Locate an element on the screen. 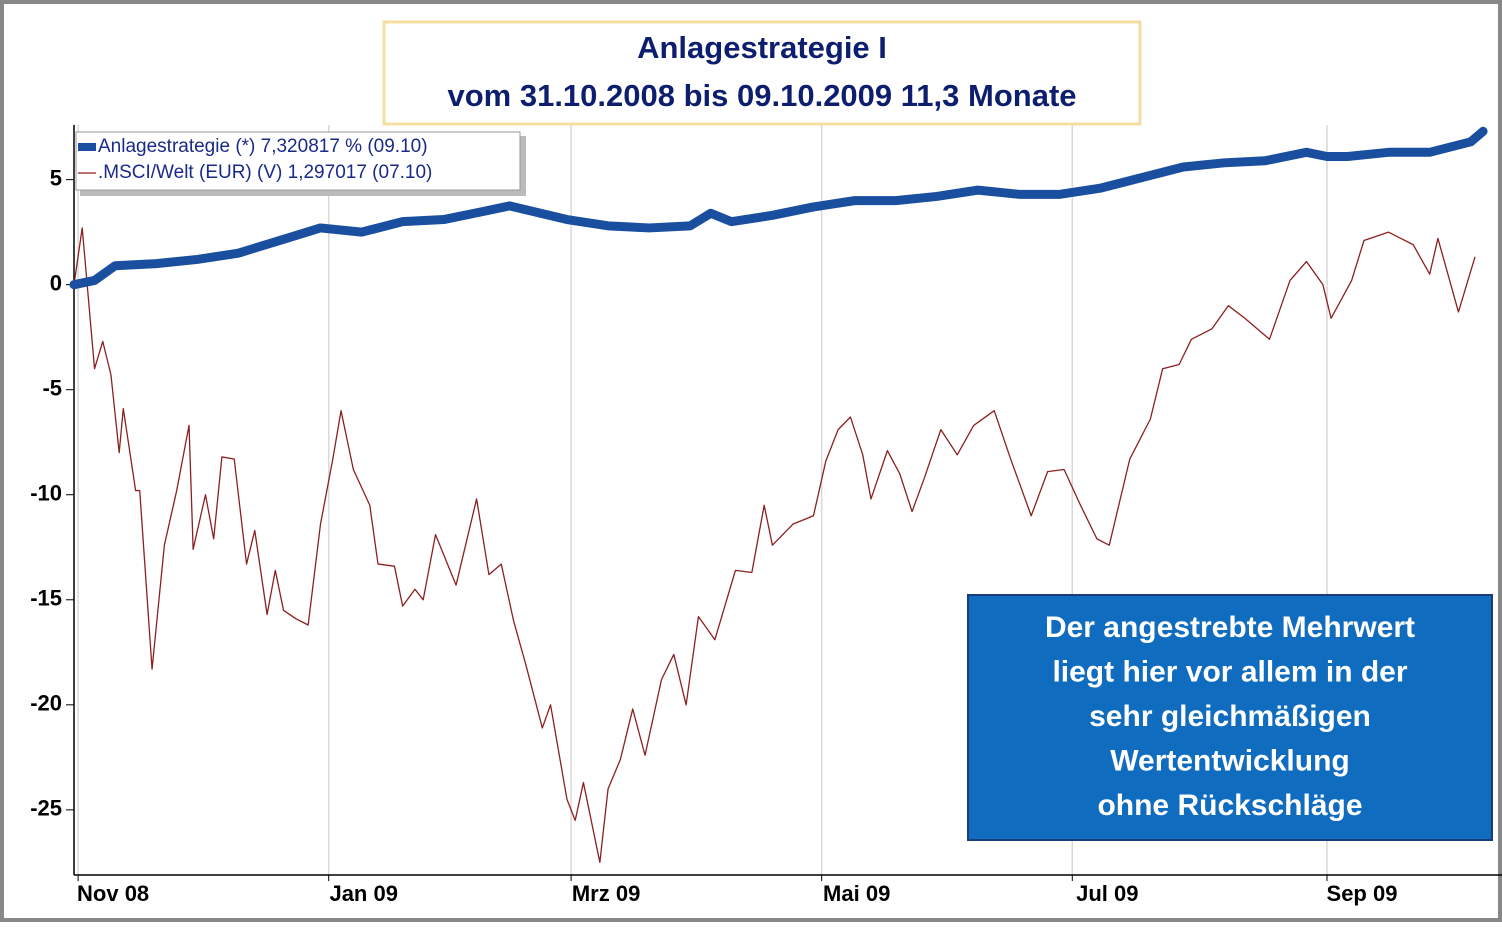 This screenshot has width=1502, height=927. x-tick-label: Jul 09 is located at coordinates (1107, 893).